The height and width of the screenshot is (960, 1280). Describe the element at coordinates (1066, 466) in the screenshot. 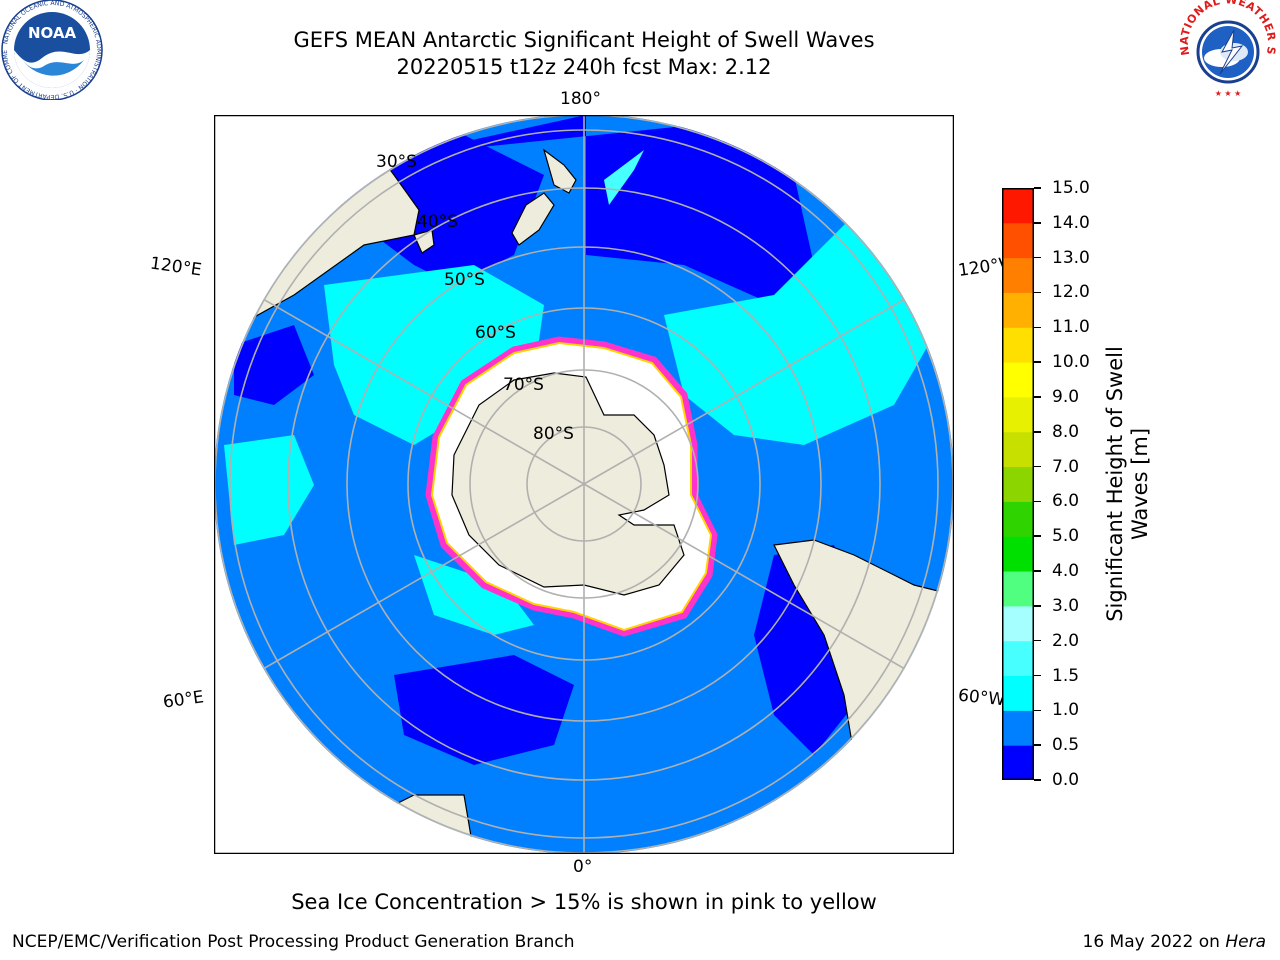

I see `colorbar-tick-label: 7.0` at that location.